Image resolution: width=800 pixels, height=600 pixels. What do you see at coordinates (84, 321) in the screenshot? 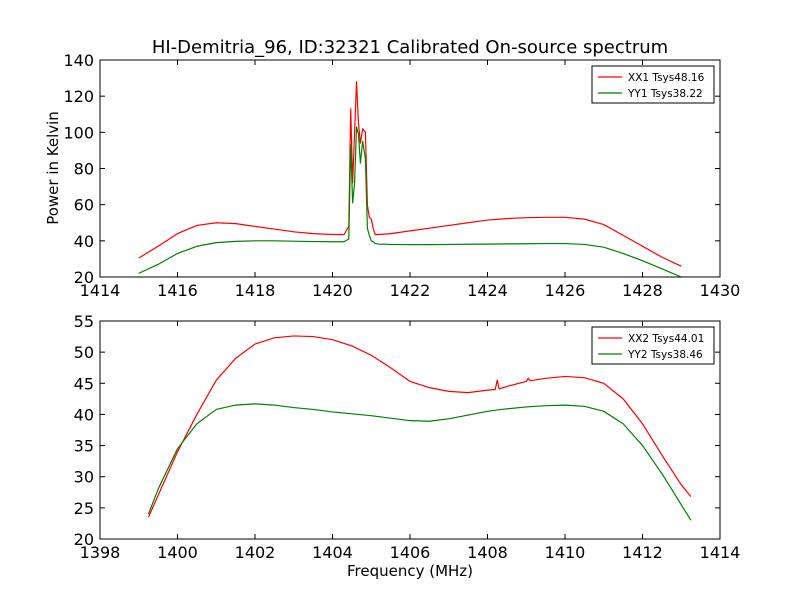
I see `y-tick-label: 55` at bounding box center [84, 321].